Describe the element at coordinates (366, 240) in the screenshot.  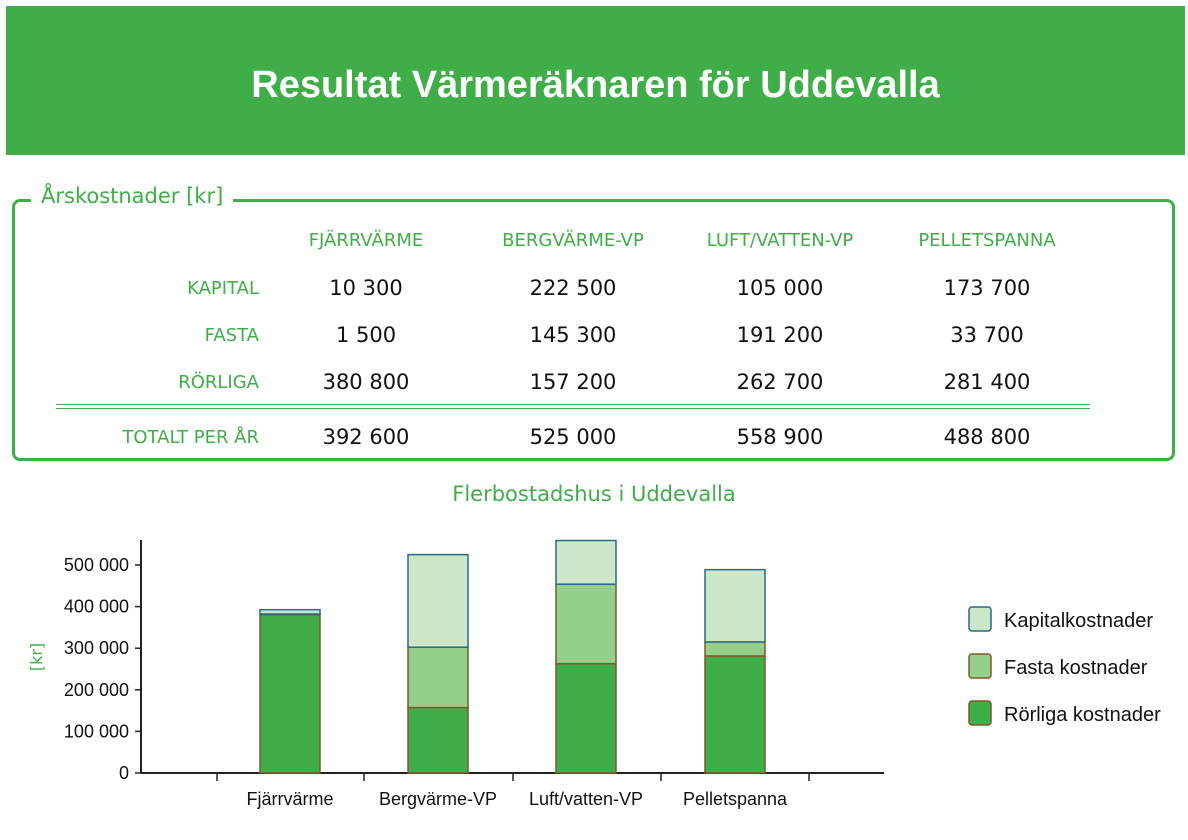
I see `column-header-fjarrvarme: FJÄRRVÄRME` at that location.